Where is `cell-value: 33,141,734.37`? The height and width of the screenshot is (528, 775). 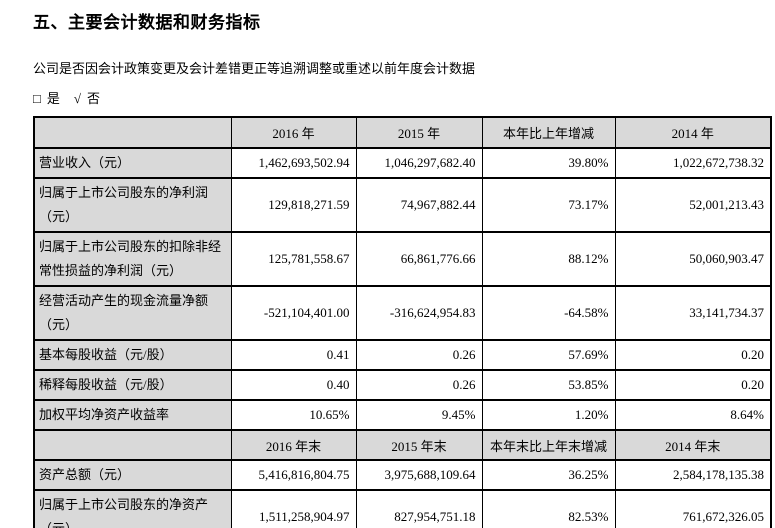
cell-value: 33,141,734.37 is located at coordinates (693, 313).